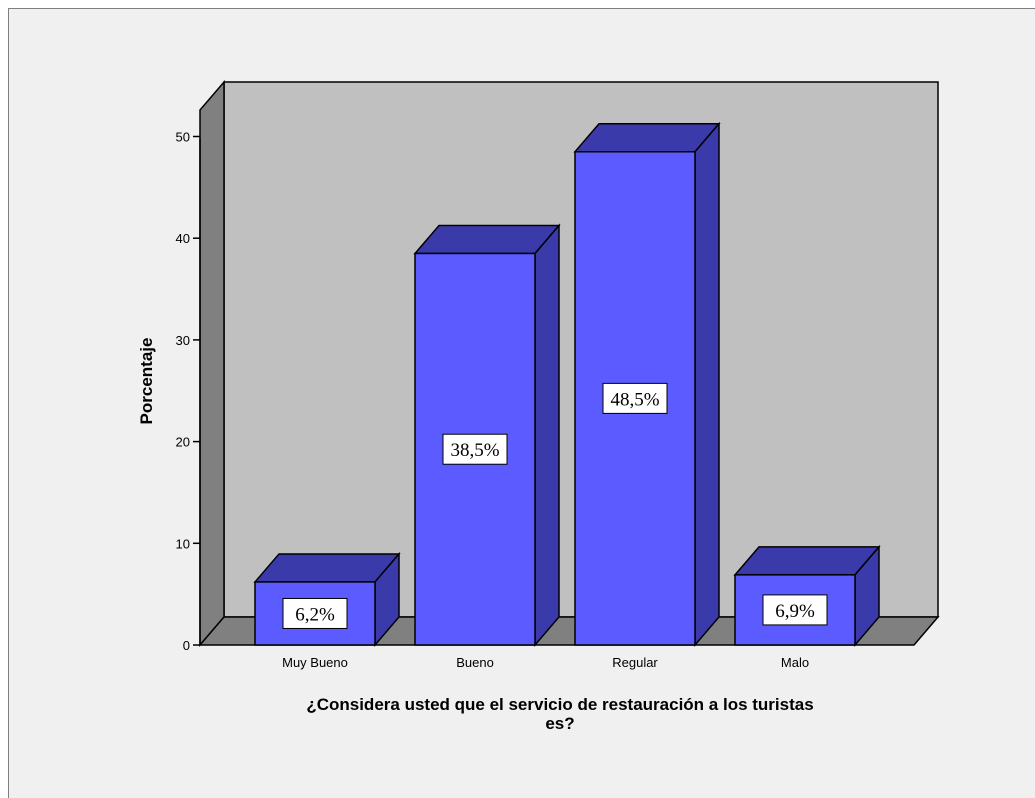 The height and width of the screenshot is (798, 1035). What do you see at coordinates (315, 662) in the screenshot?
I see `x-category-label: Muy Bueno` at bounding box center [315, 662].